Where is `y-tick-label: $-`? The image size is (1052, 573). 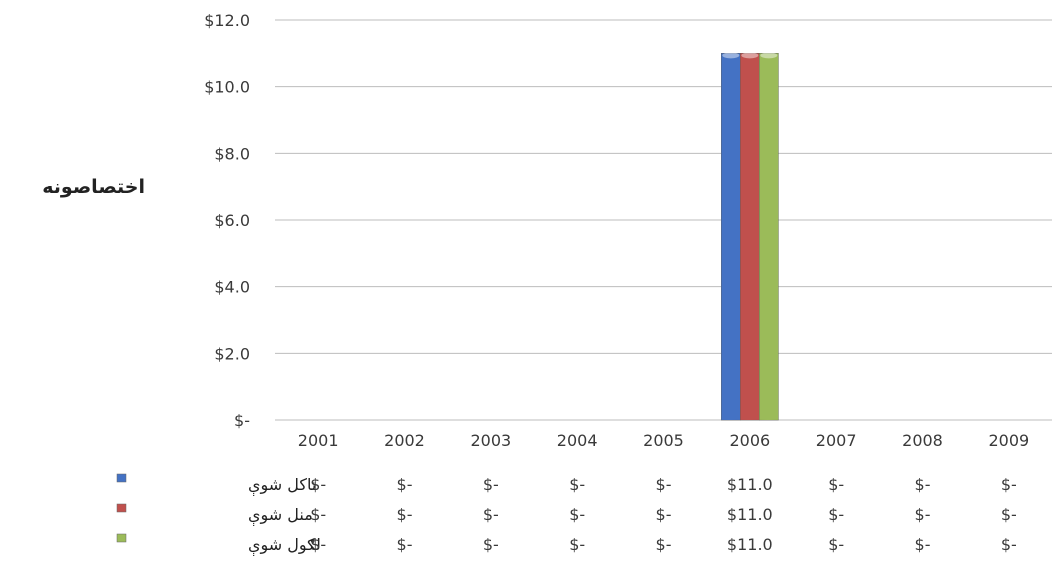
y-tick-label: $- is located at coordinates (242, 420).